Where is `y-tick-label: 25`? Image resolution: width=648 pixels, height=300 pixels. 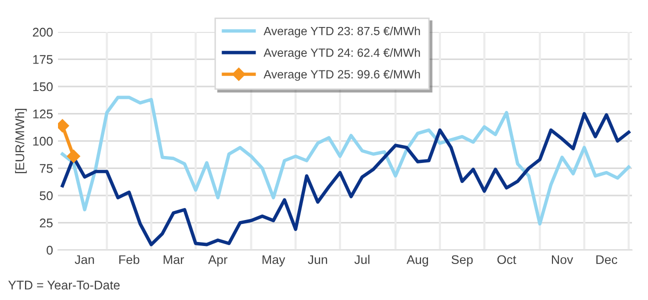 y-tick-label: 25 is located at coordinates (46, 223).